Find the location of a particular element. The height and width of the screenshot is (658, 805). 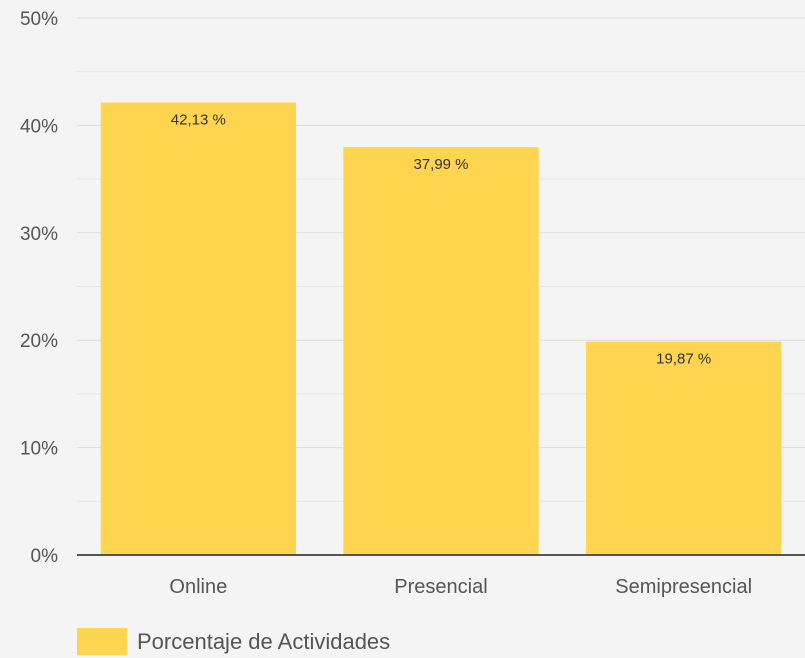

y-tick-label: 40% is located at coordinates (39, 126).